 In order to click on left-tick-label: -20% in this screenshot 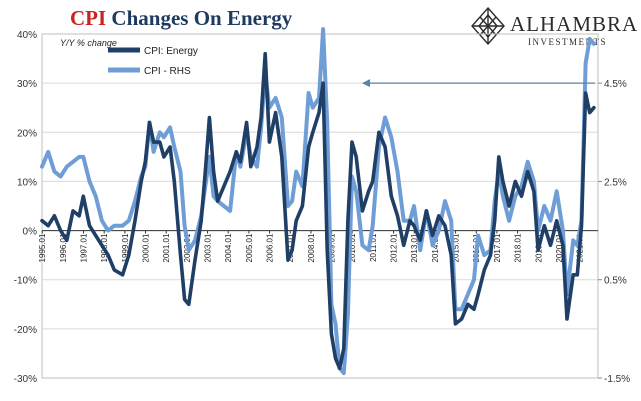, I will do `click(25, 330)`.